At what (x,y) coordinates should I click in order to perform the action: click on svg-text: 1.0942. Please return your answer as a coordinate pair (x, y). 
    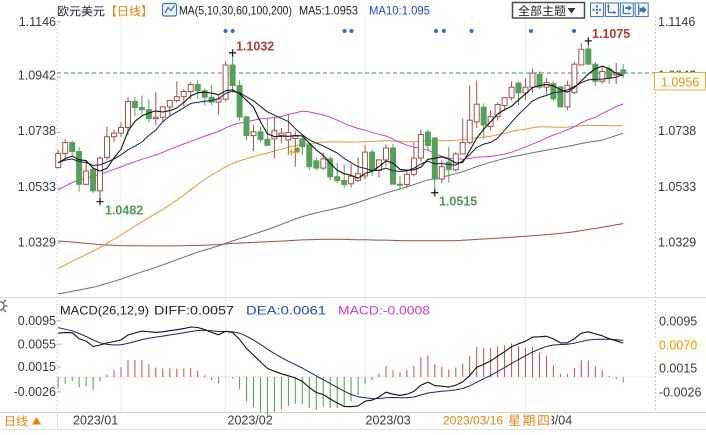
    Looking at the image, I should click on (37, 76).